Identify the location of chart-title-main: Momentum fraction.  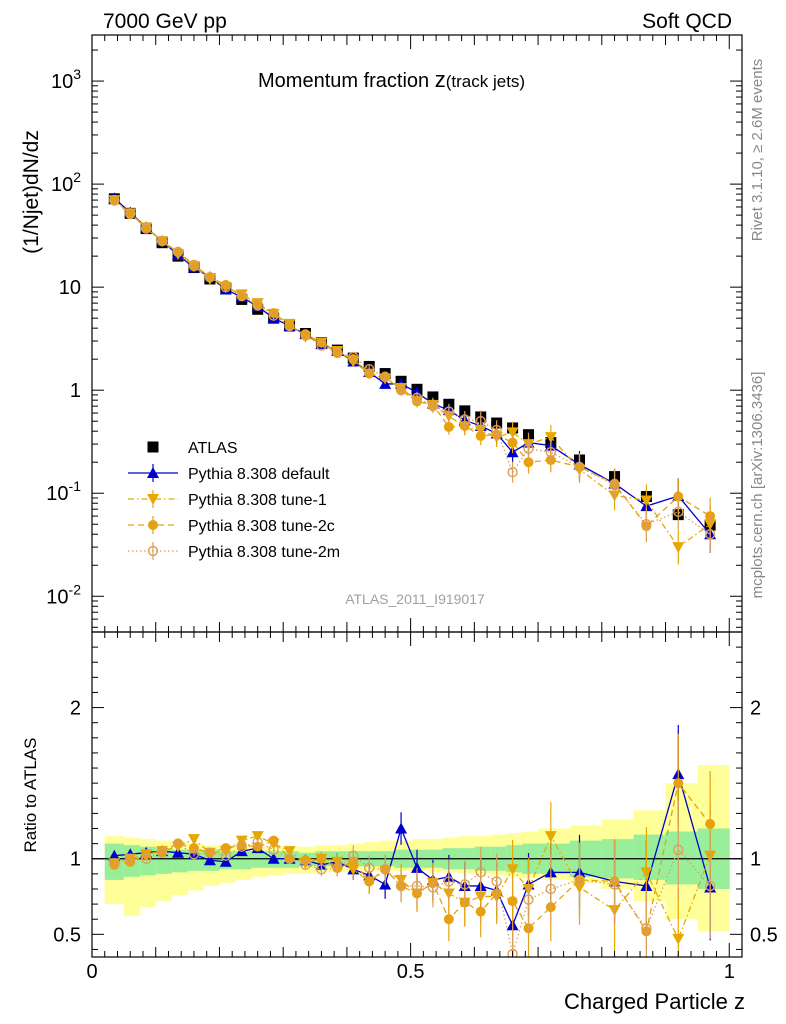
(346, 81).